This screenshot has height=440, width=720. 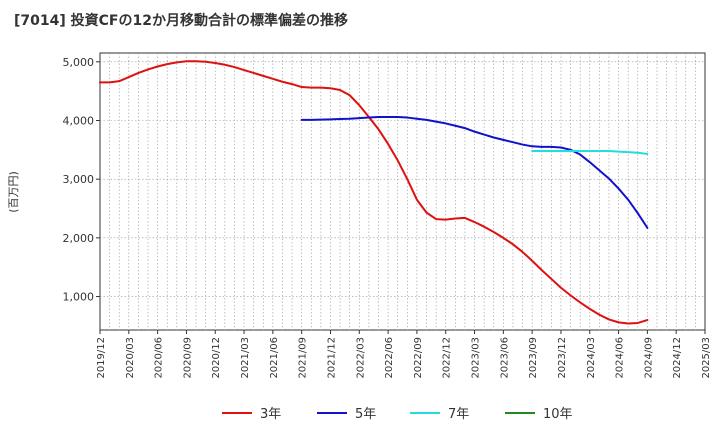 I want to click on x-tick-label: 2021/09, so click(x=303, y=358).